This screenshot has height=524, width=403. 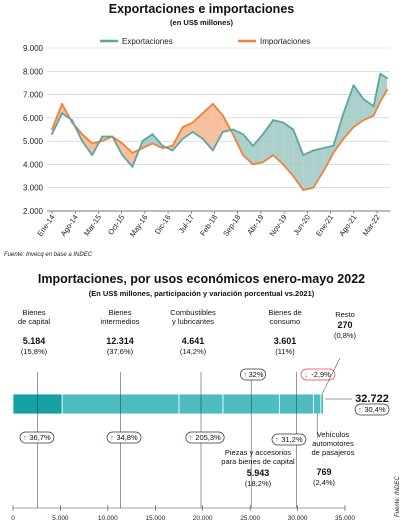 I want to click on change-badge-4-arrow: ↑, so click(x=277, y=439).